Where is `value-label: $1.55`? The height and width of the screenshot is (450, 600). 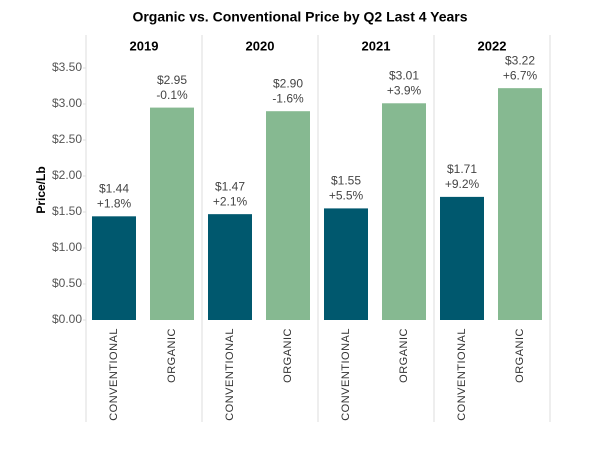 value-label: $1.55 is located at coordinates (346, 181).